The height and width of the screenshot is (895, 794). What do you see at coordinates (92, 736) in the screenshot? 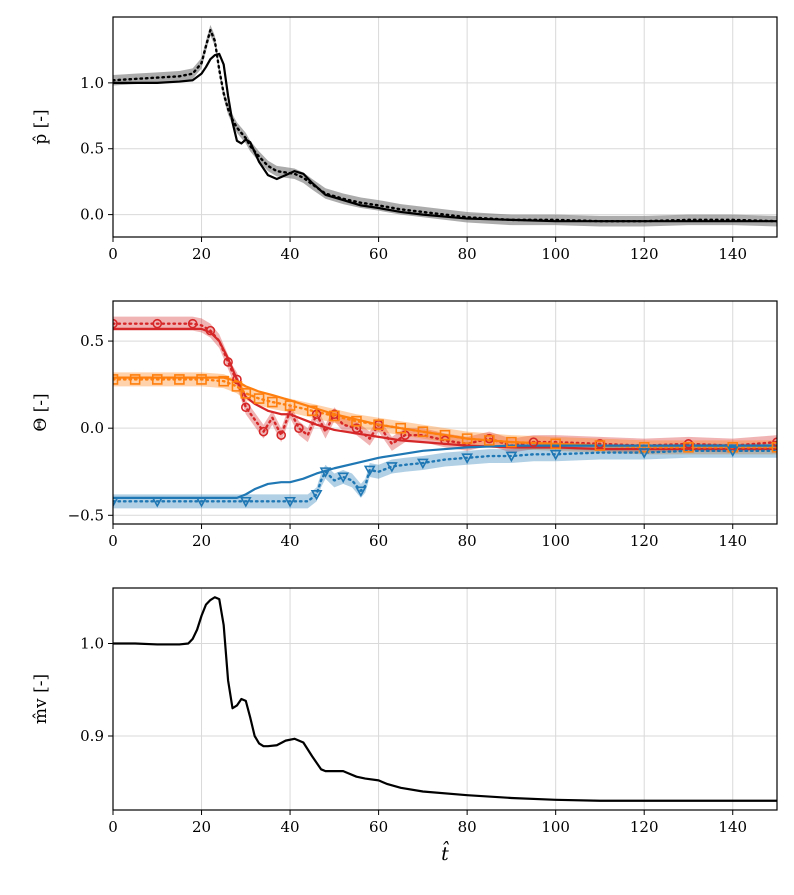
I see `y-tick-label: 0.9` at bounding box center [92, 736].